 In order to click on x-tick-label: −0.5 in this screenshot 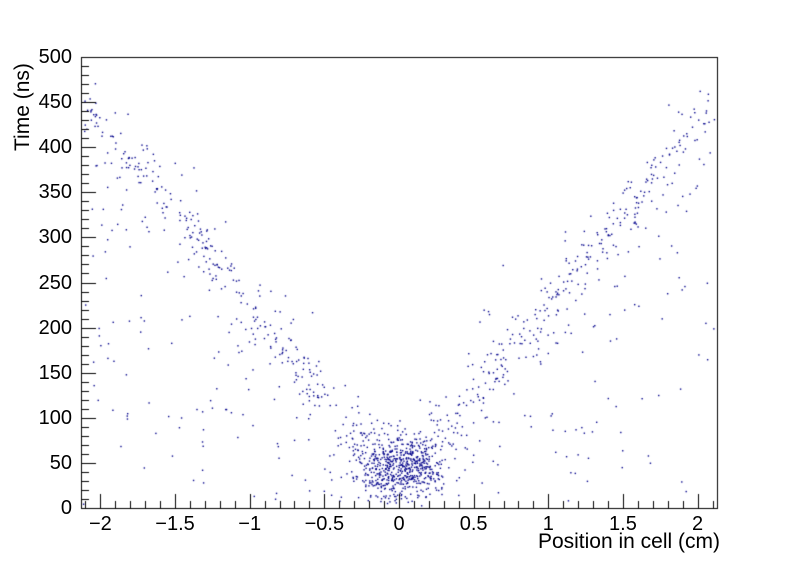, I will do `click(324, 524)`.